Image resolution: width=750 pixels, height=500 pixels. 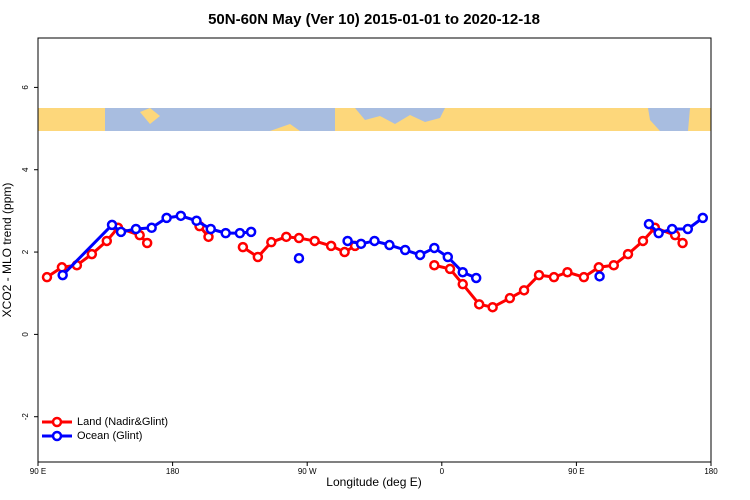 I want to click on y-tick-label: 2, so click(x=25, y=251).